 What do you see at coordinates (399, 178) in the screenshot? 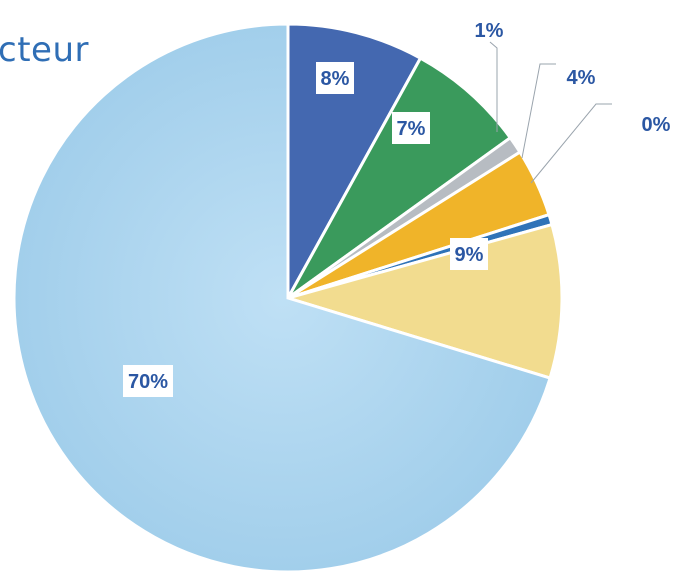
I see `pie-slice-7pct` at bounding box center [399, 178].